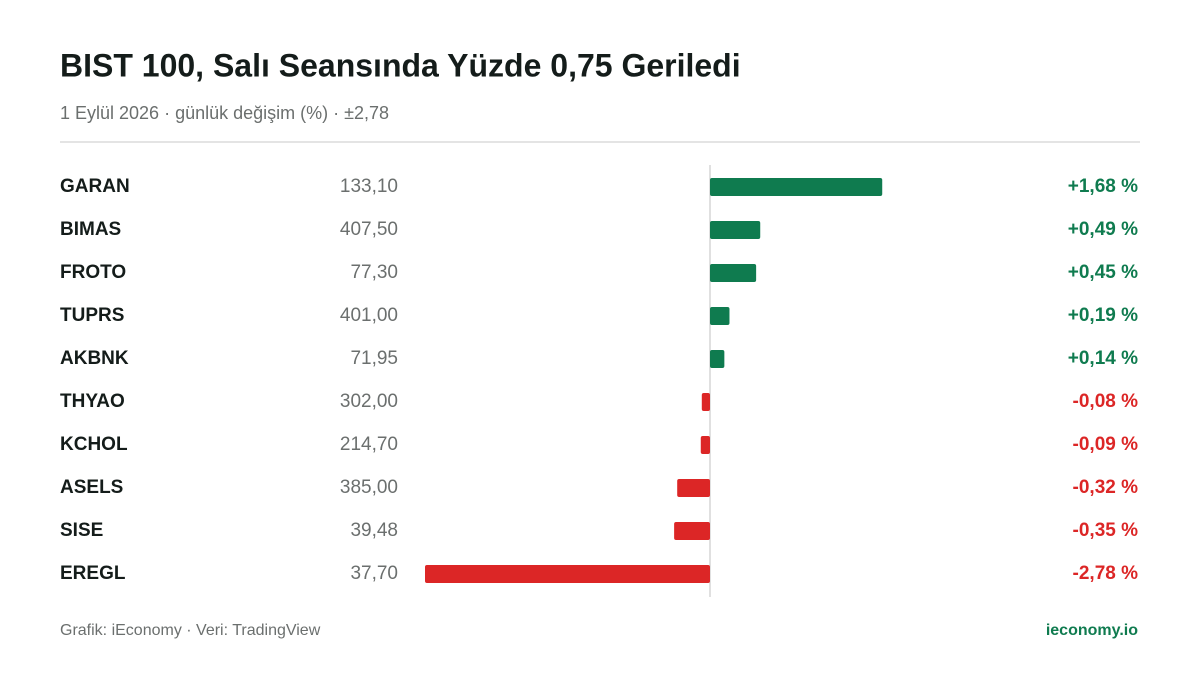 The image size is (1200, 675). What do you see at coordinates (92, 401) in the screenshot?
I see `category-label: THYAO` at bounding box center [92, 401].